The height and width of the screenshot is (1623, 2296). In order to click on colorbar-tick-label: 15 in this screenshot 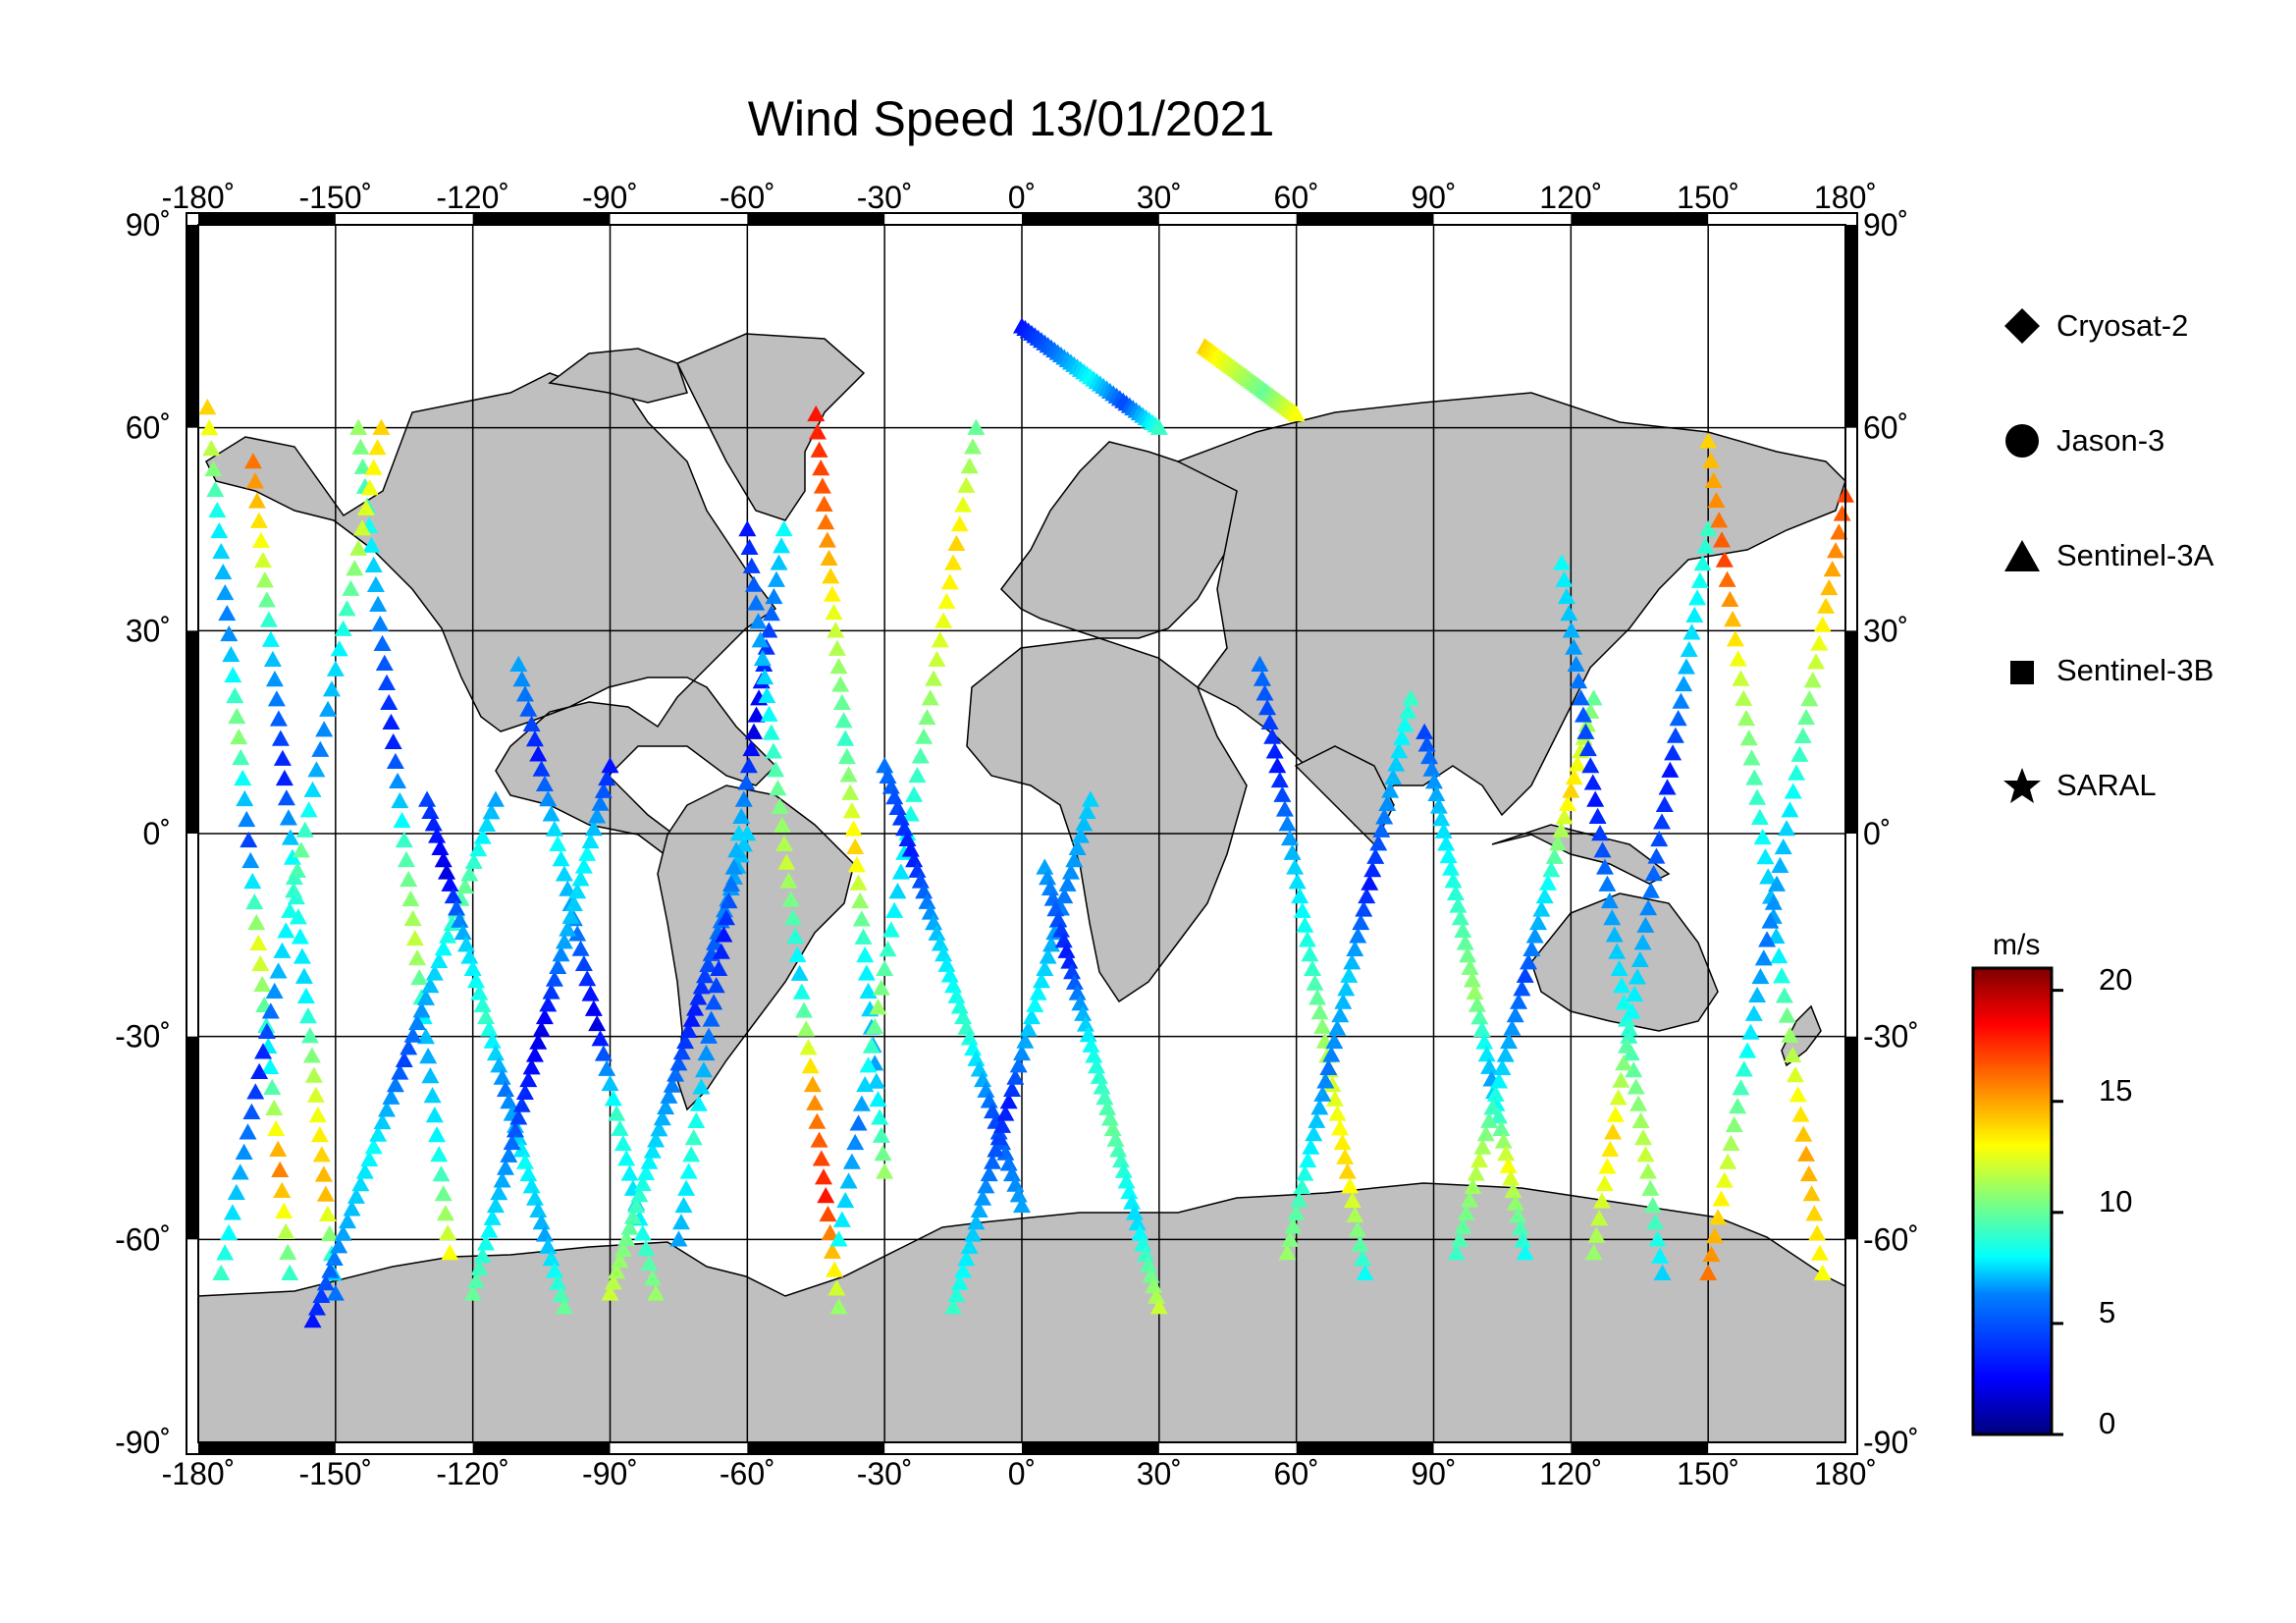, I will do `click(2116, 1090)`.